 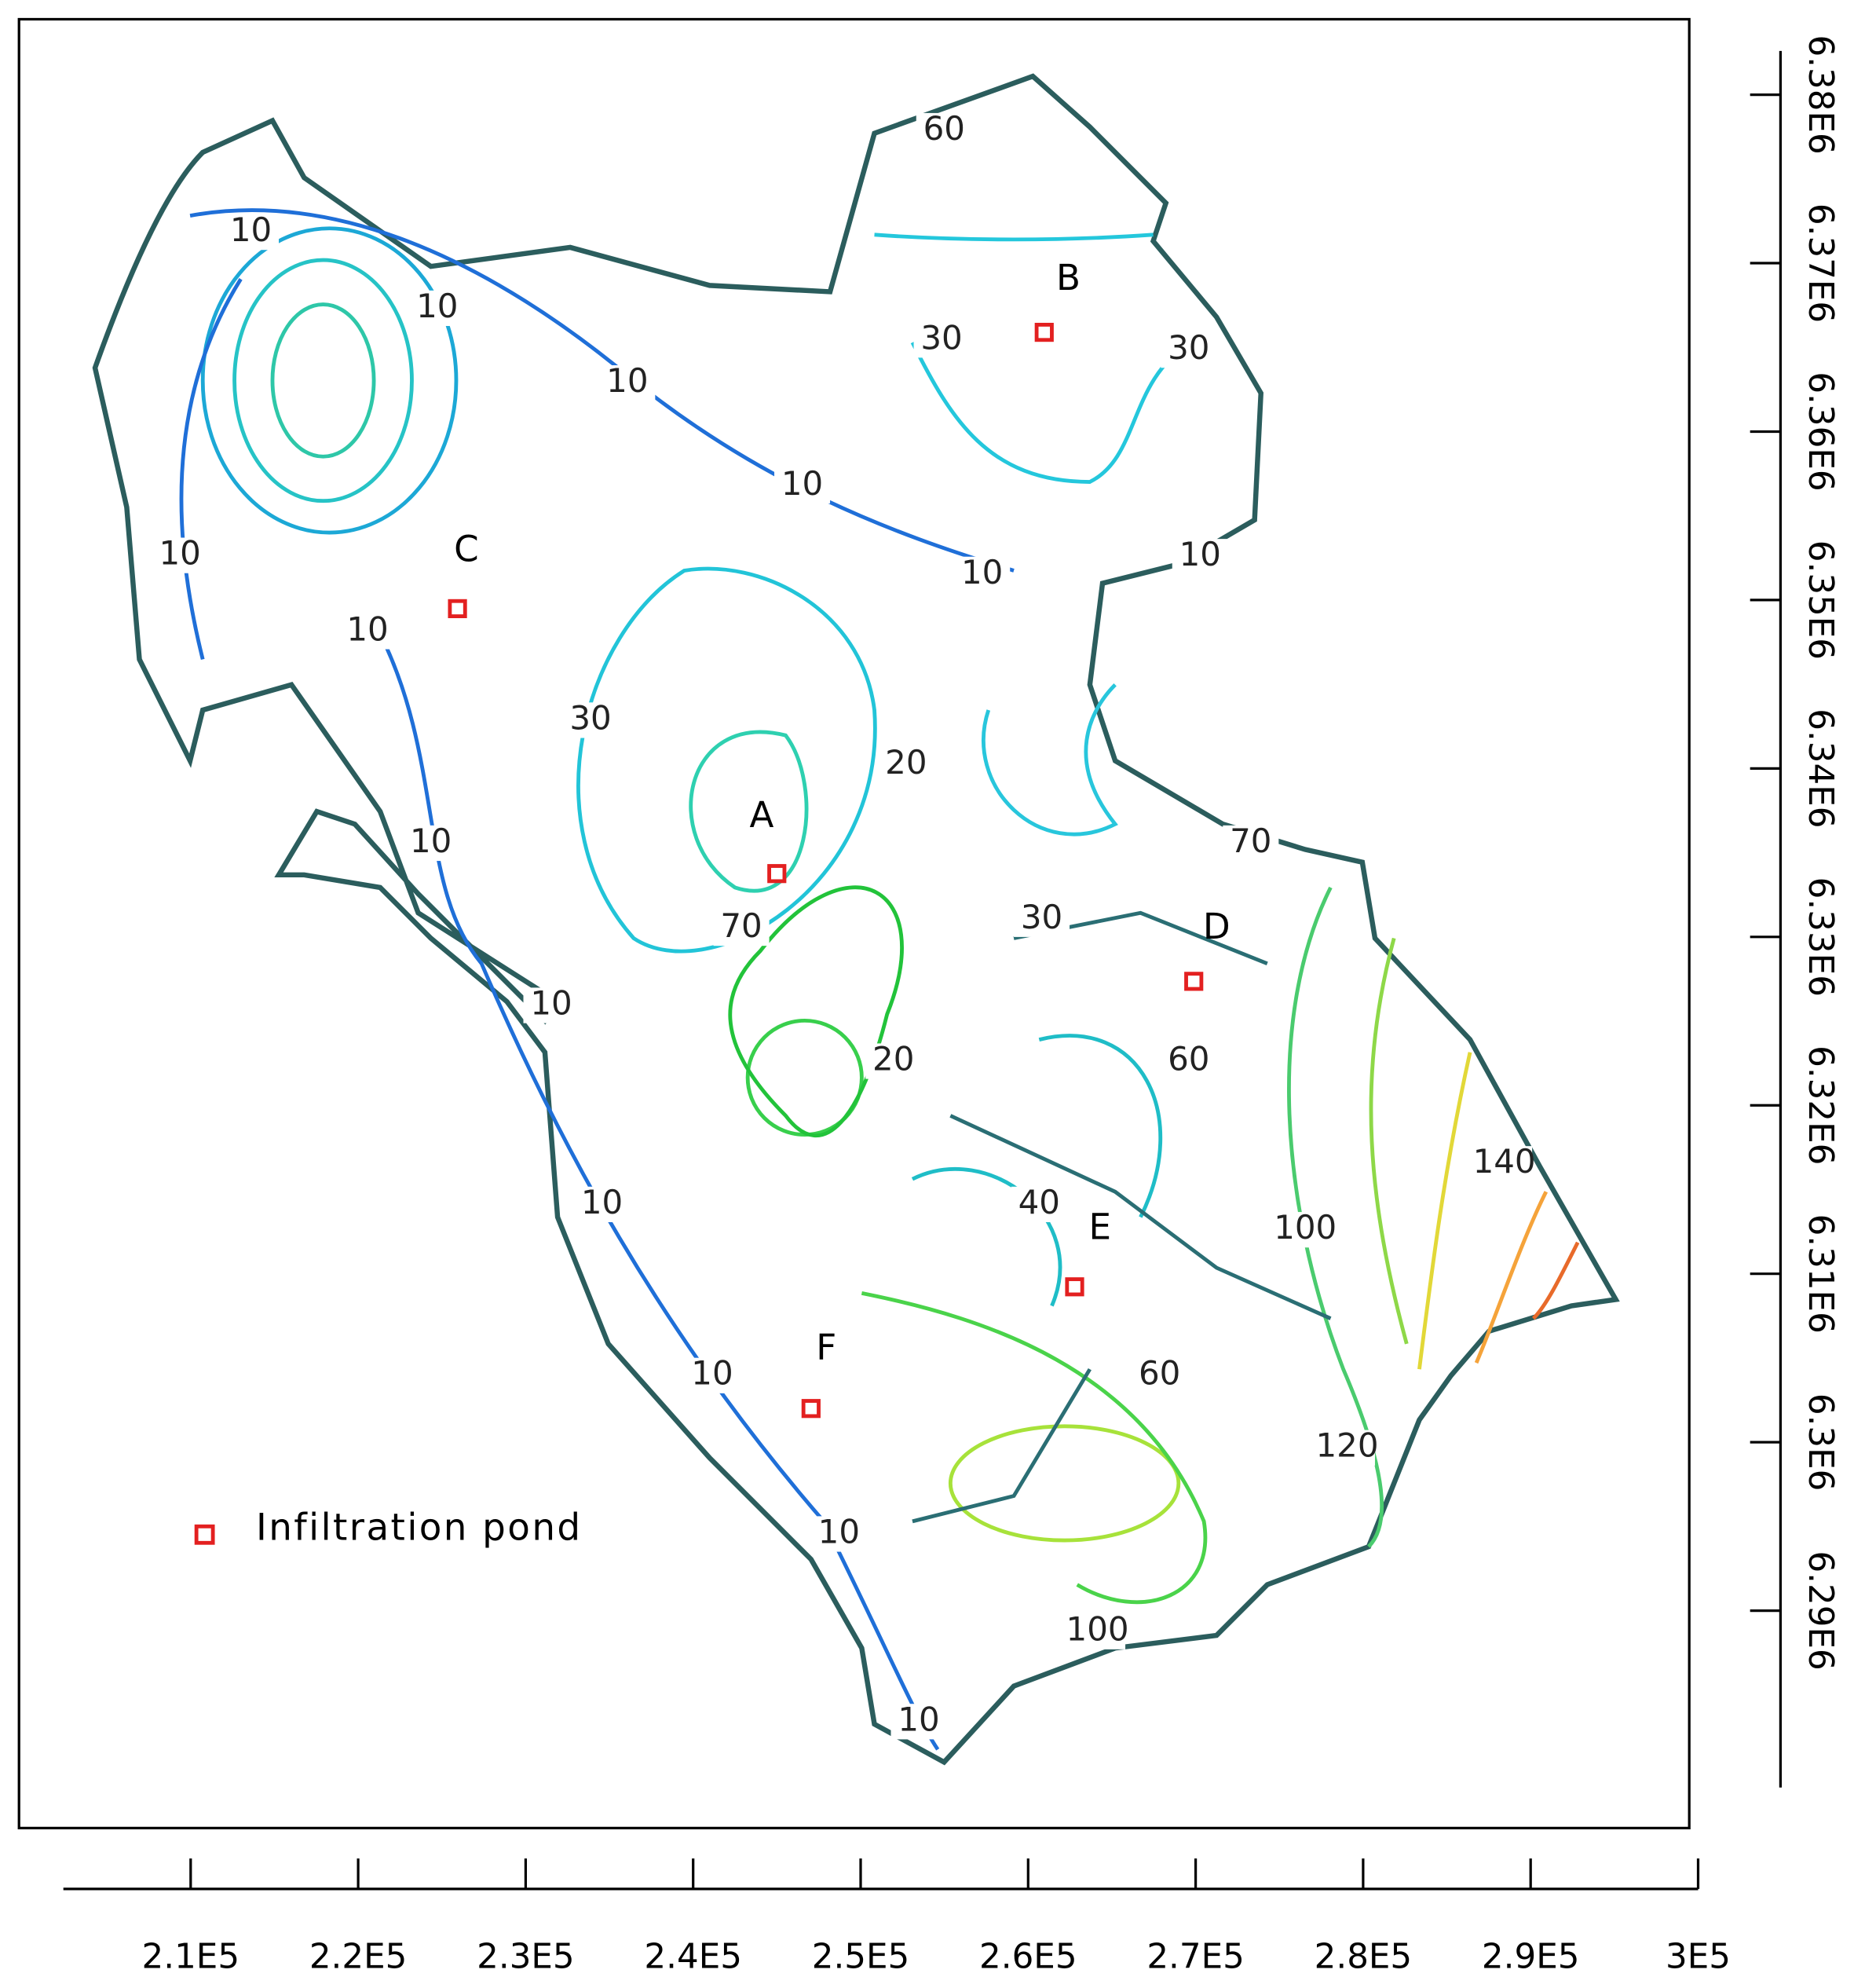 I want to click on x-tick-label: 2.4E5, so click(x=693, y=1958).